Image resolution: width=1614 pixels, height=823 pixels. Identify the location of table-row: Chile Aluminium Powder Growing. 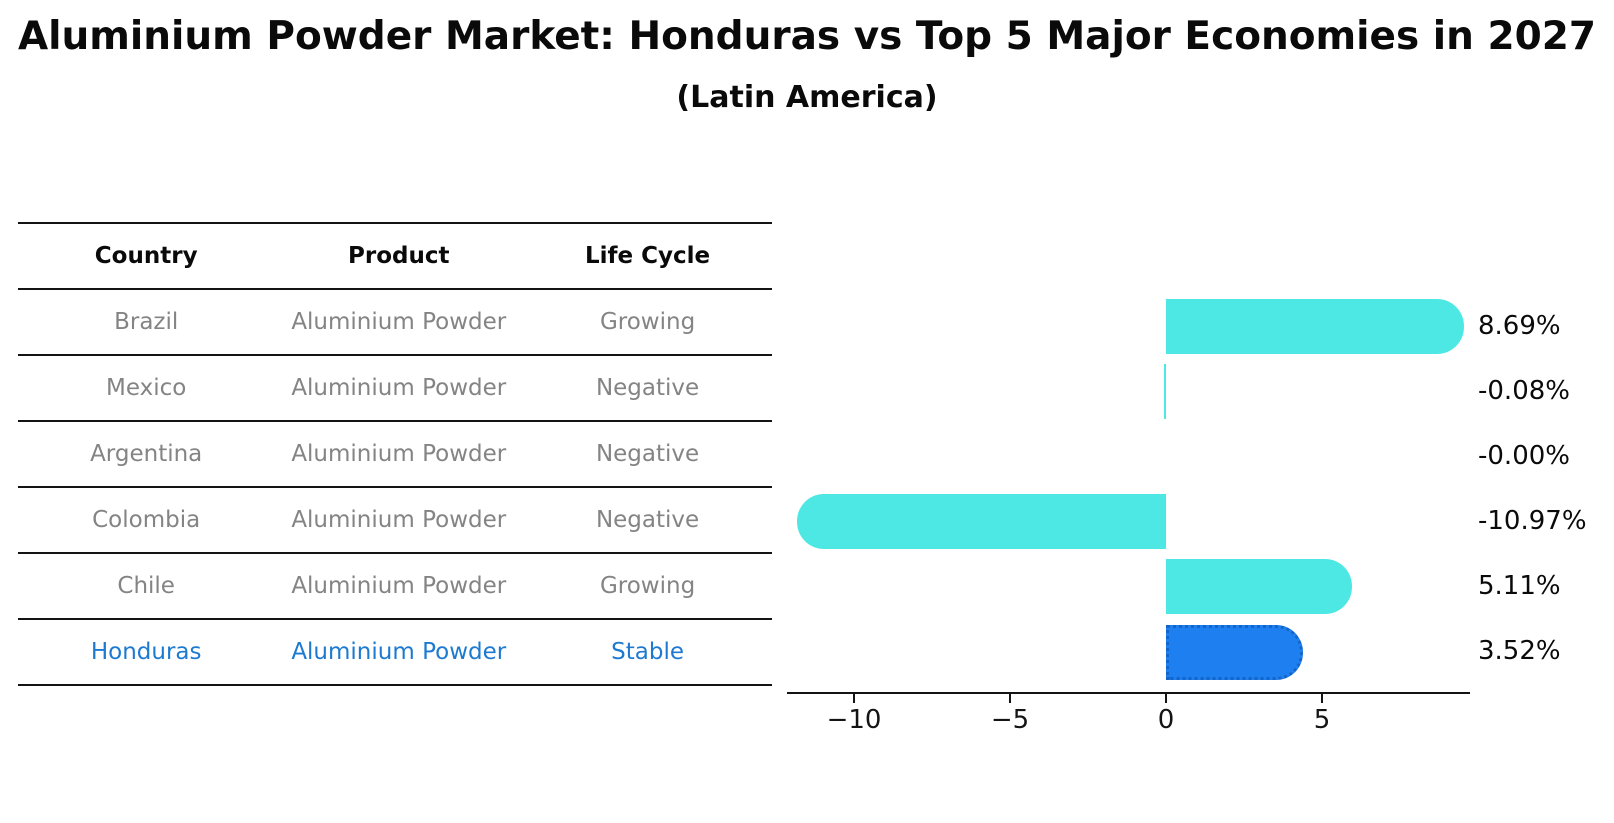
(395, 585).